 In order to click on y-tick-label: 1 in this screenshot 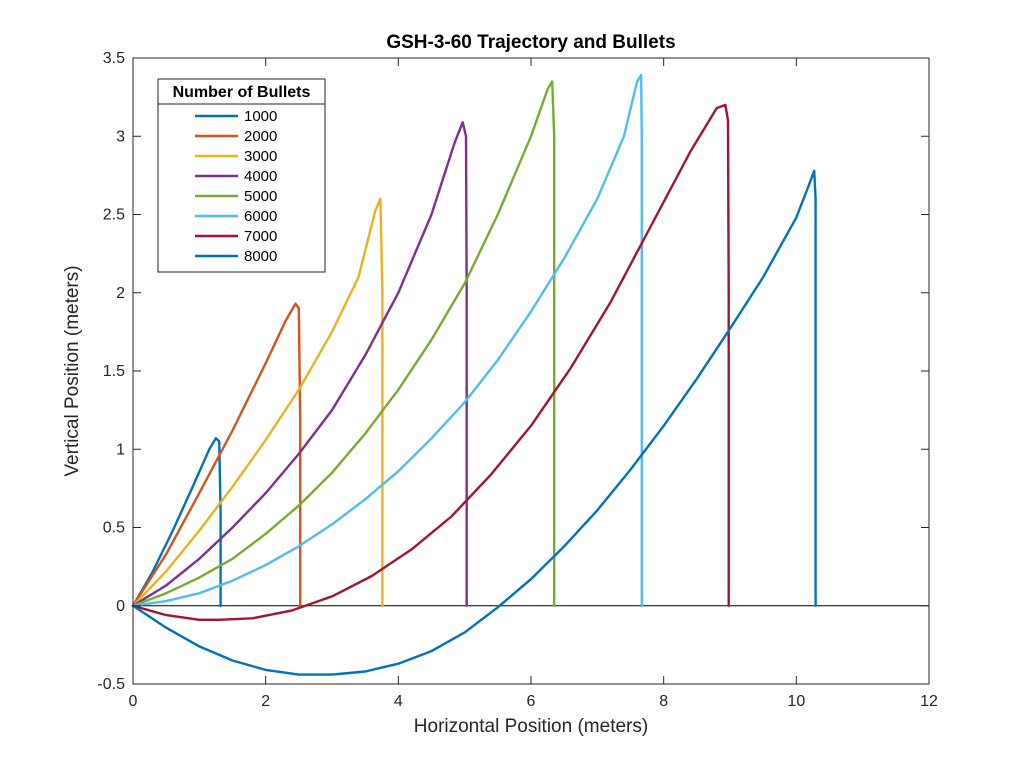, I will do `click(120, 449)`.